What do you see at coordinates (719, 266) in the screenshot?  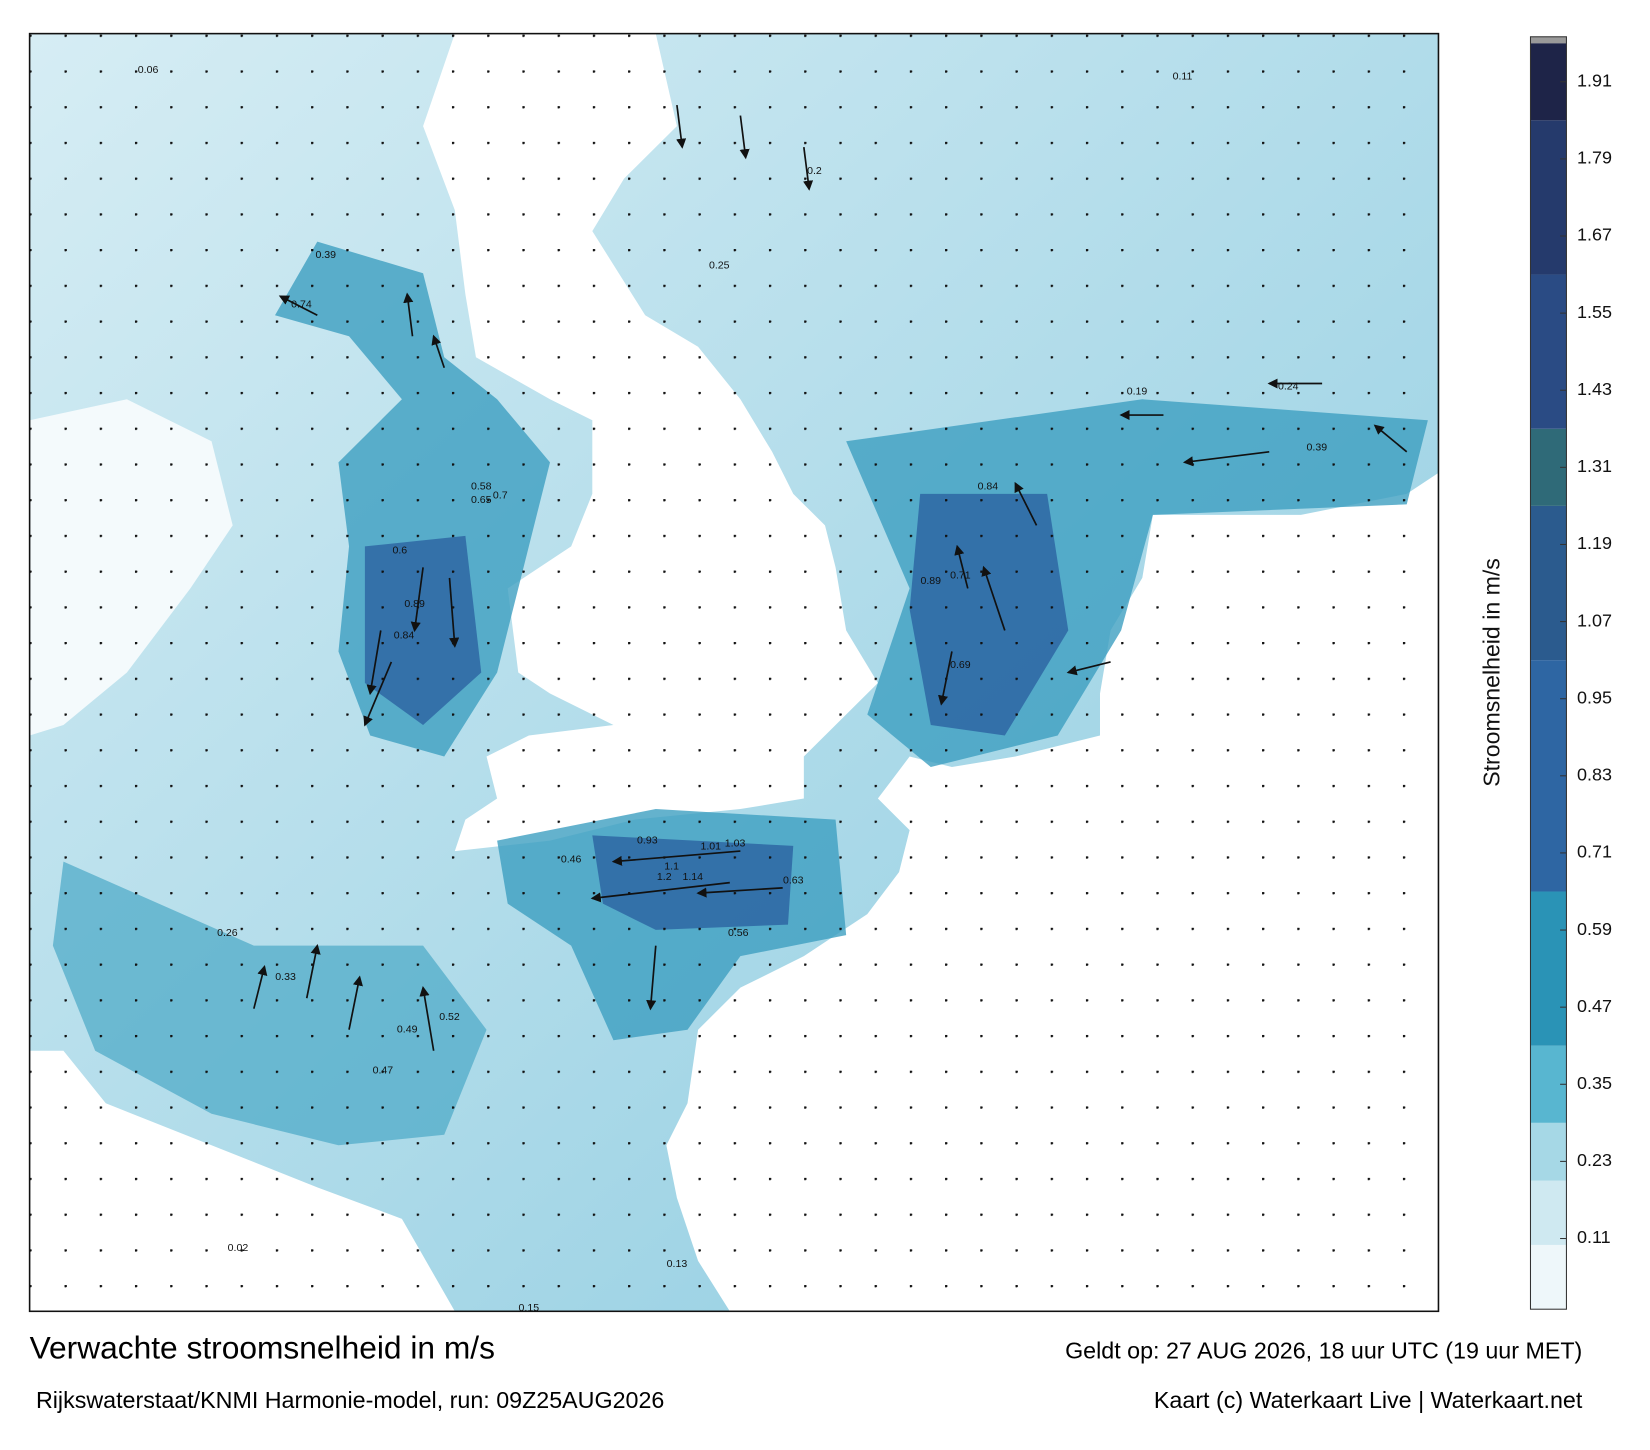 I see `speed-label: 0.25` at bounding box center [719, 266].